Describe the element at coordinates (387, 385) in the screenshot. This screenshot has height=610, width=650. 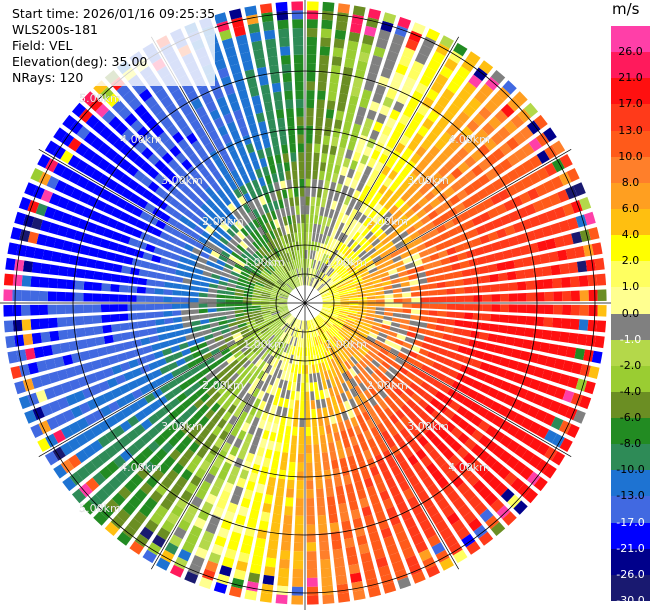
I see `range-ring-label: 2.00km` at that location.